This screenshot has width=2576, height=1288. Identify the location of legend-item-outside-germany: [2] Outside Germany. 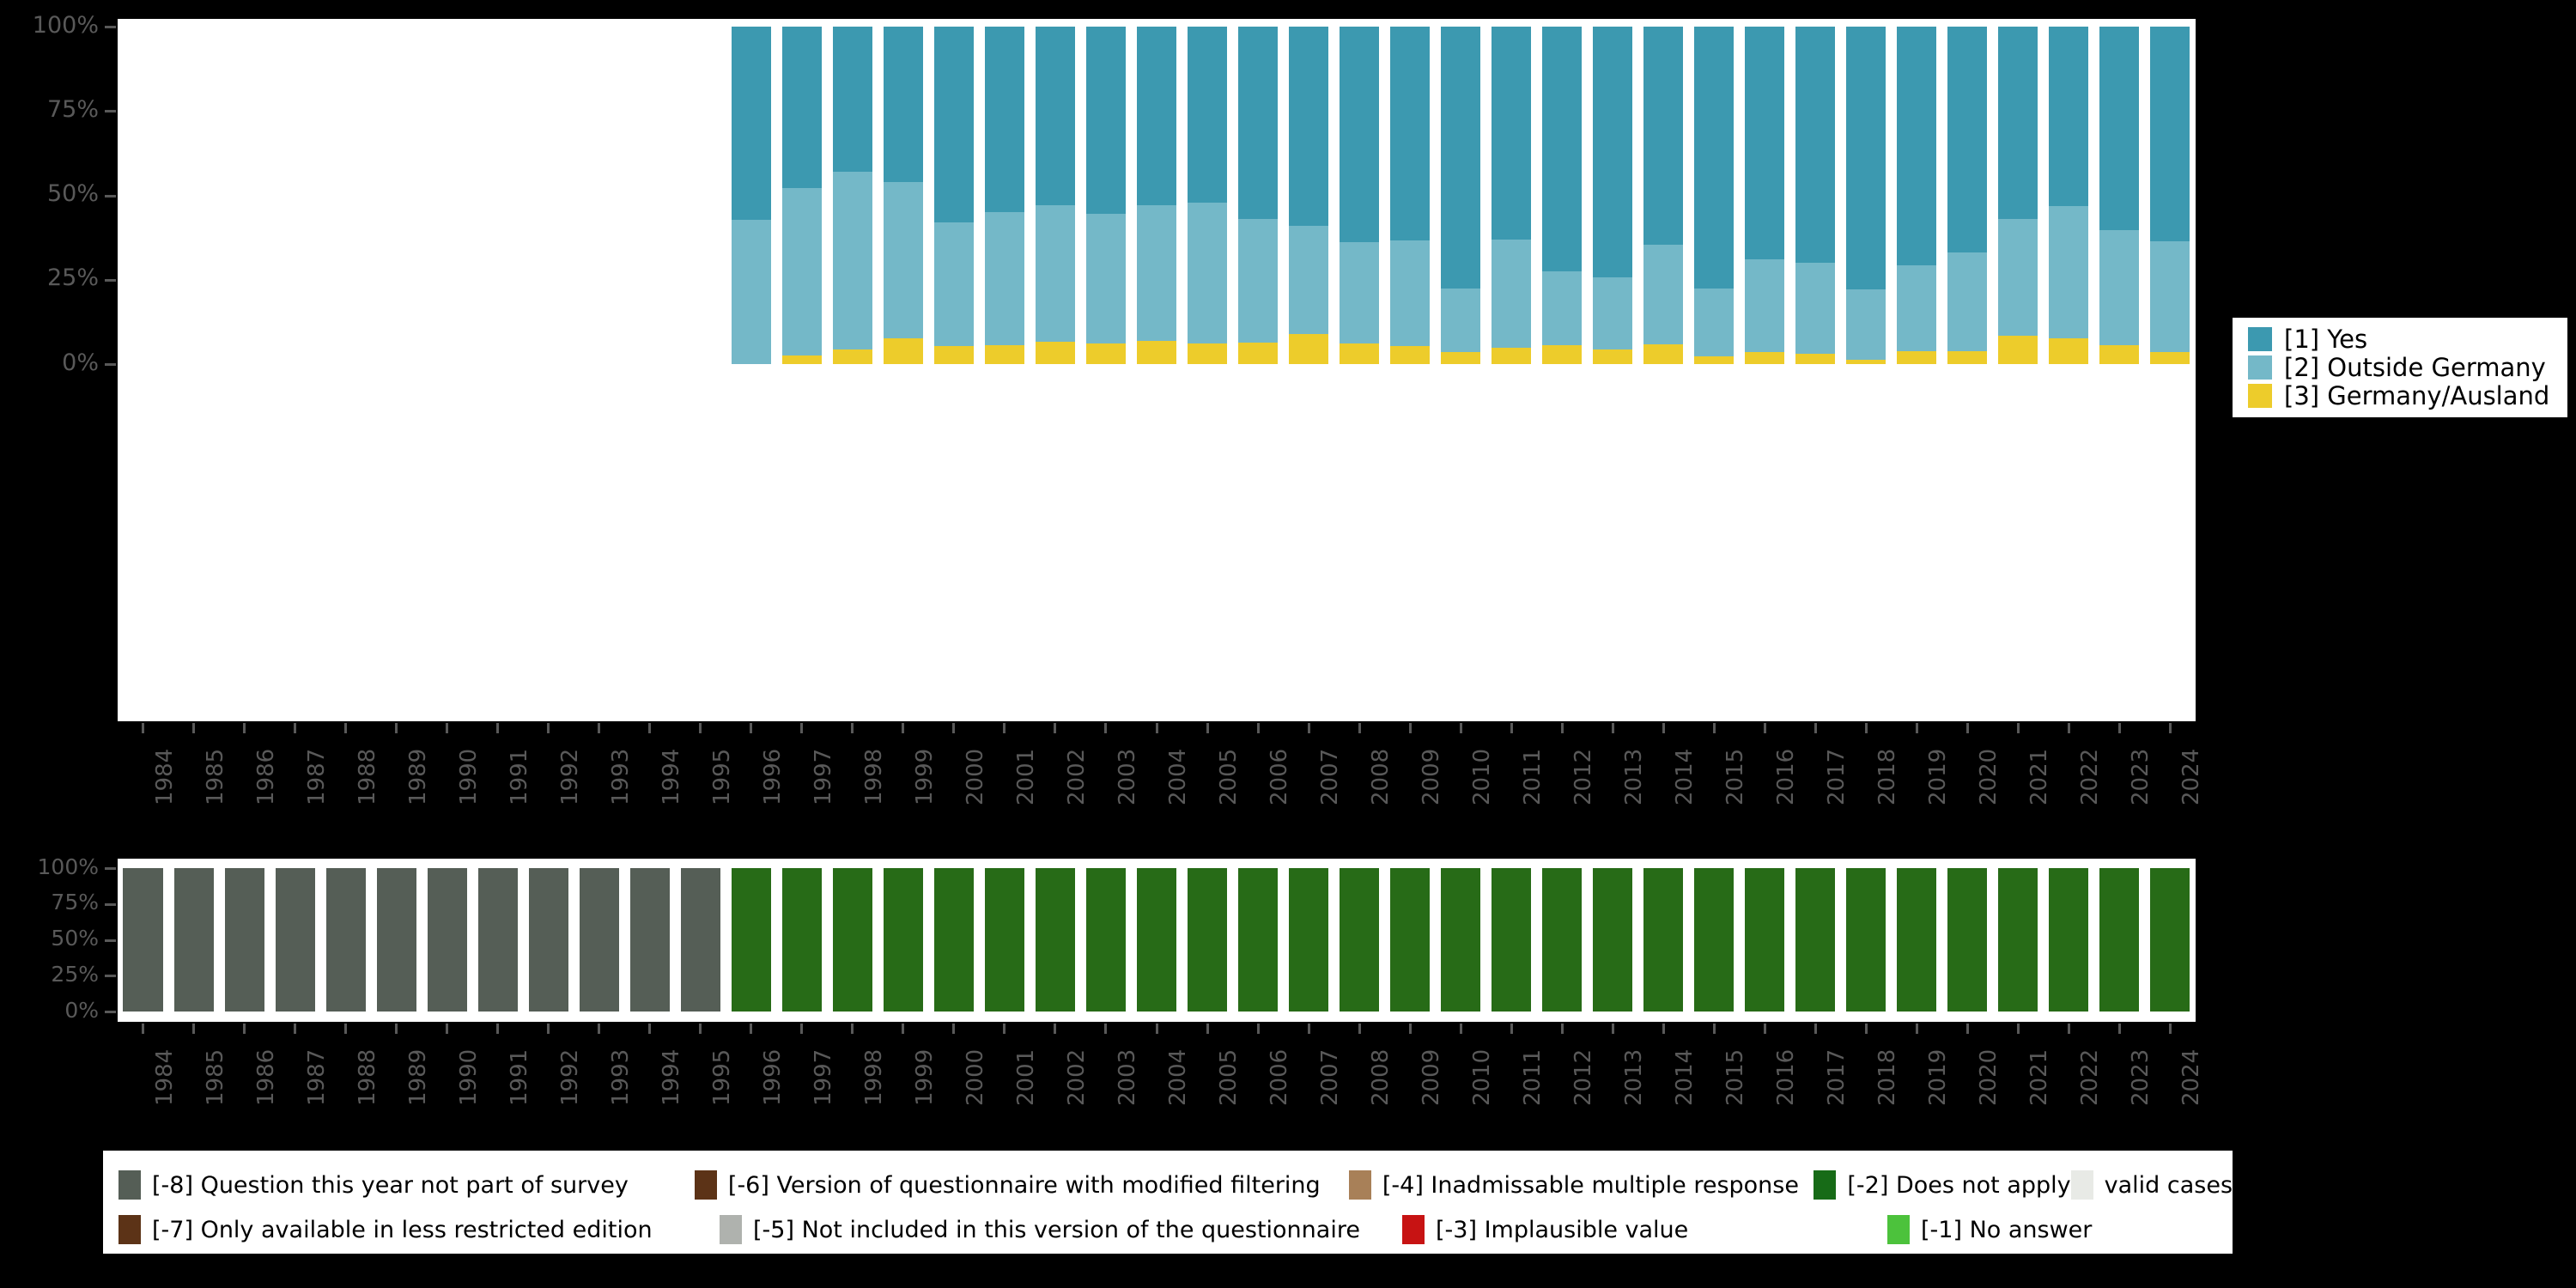
(2407, 368).